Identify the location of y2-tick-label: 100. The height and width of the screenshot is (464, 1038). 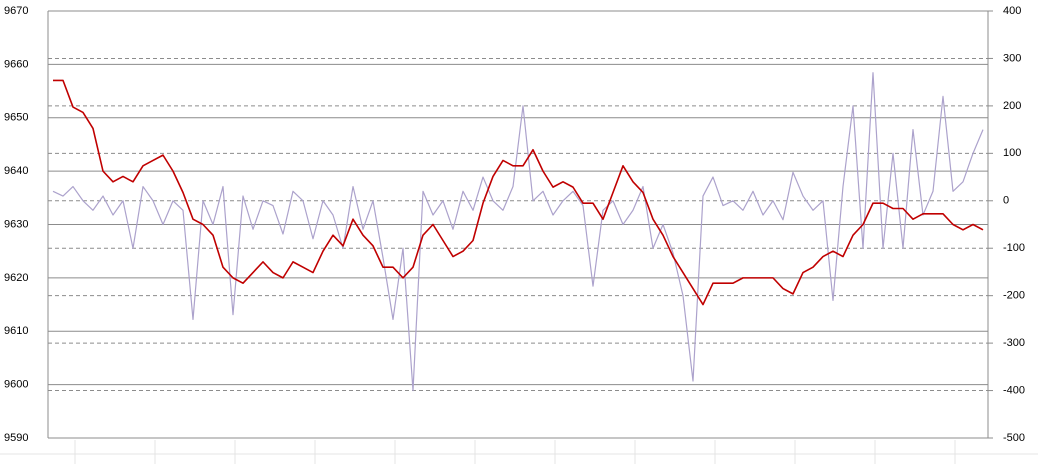
(1012, 153).